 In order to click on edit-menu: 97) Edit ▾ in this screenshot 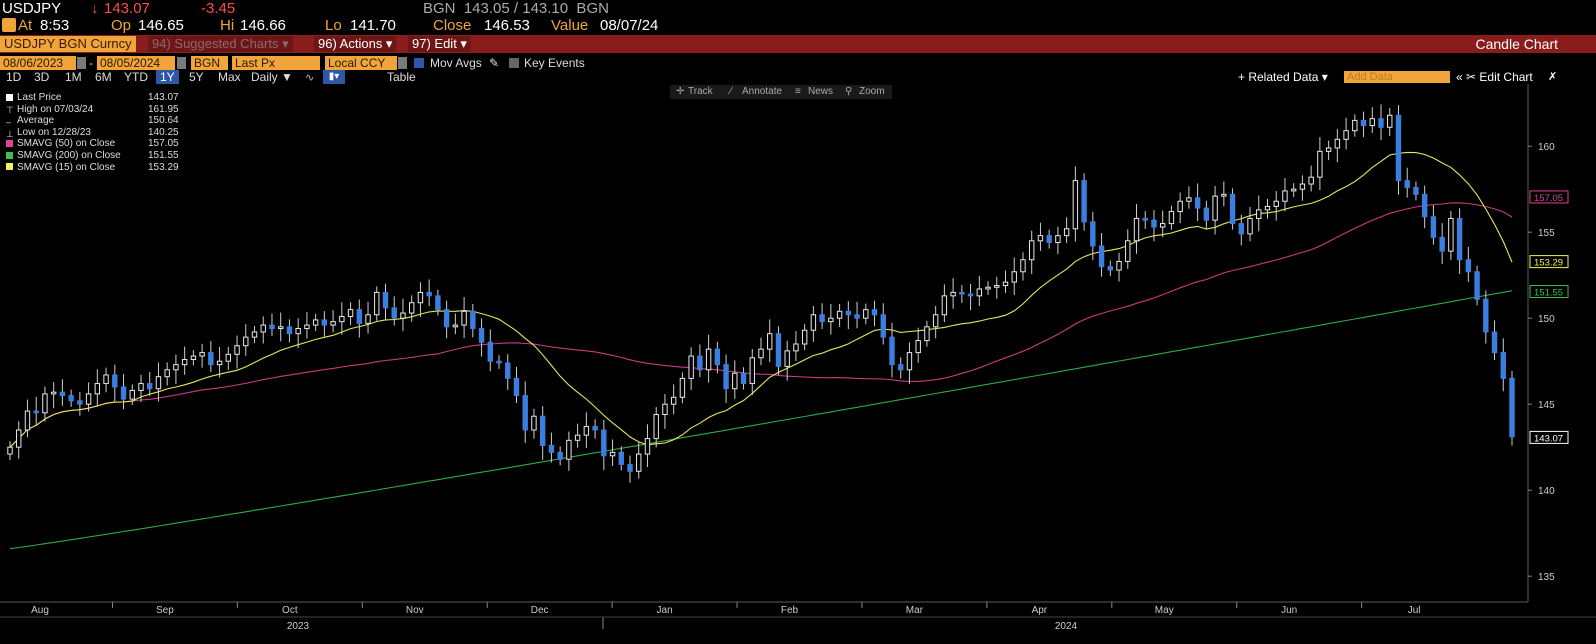, I will do `click(439, 44)`.